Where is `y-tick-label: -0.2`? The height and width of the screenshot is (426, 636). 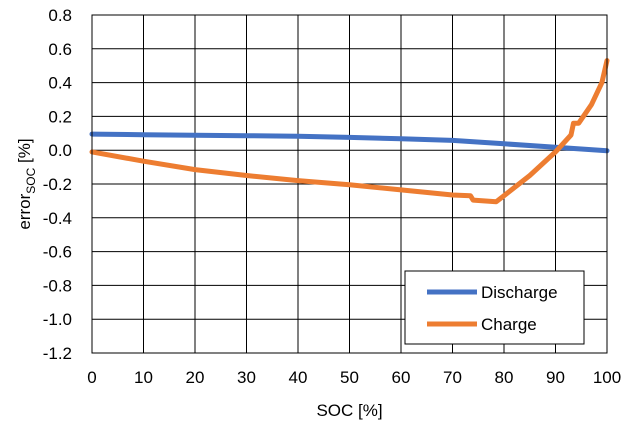 y-tick-label: -0.2 is located at coordinates (57, 184).